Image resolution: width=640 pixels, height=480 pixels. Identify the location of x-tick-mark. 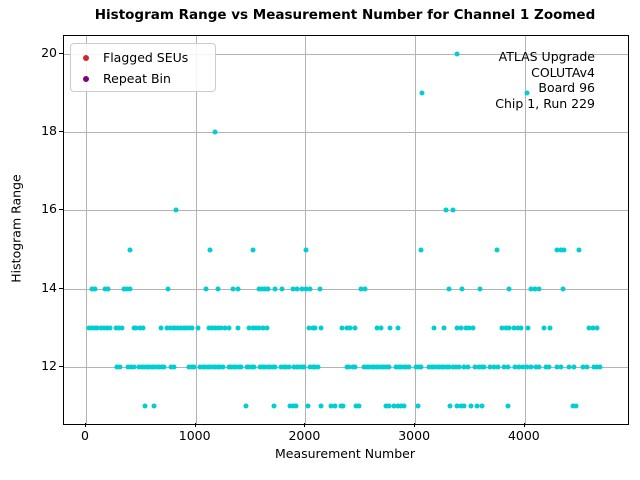
(305, 425).